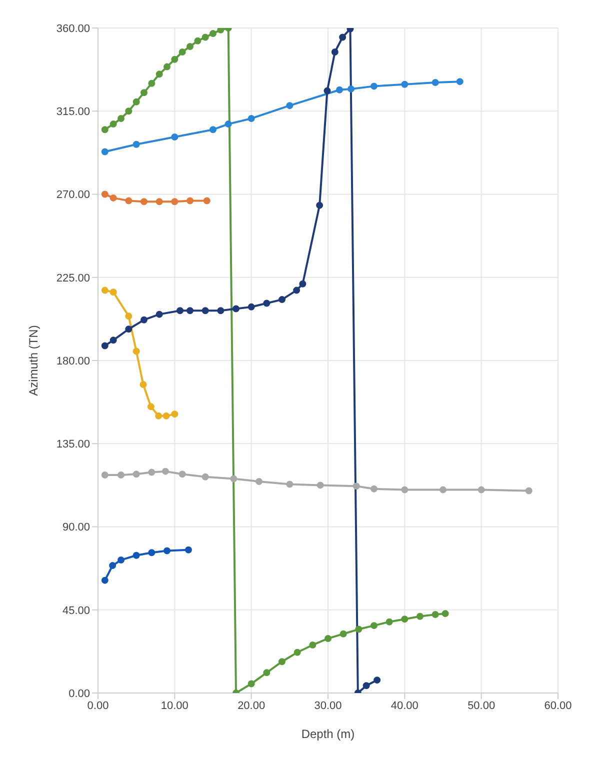 This screenshot has height=777, width=595. I want to click on x-tick-label: 0.00, so click(98, 706).